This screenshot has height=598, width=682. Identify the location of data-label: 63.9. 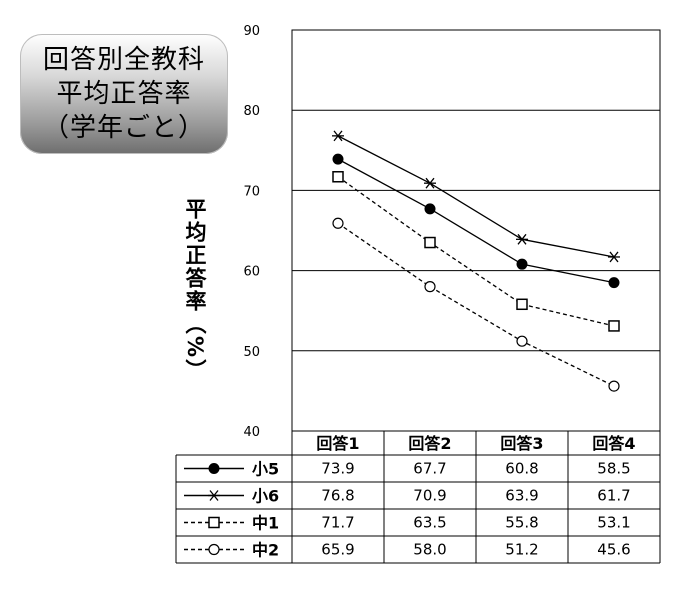
(521, 496).